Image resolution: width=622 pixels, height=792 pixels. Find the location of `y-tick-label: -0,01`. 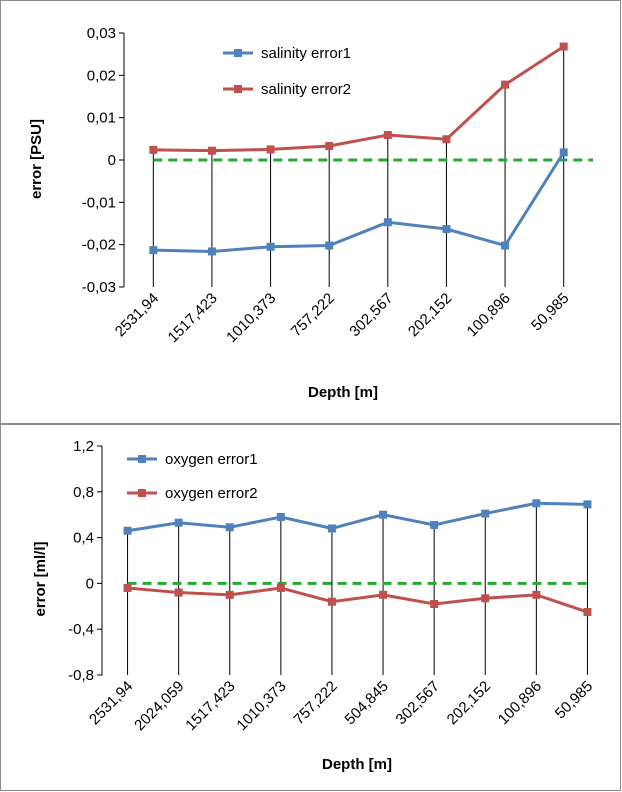

y-tick-label: -0,01 is located at coordinates (99, 202).